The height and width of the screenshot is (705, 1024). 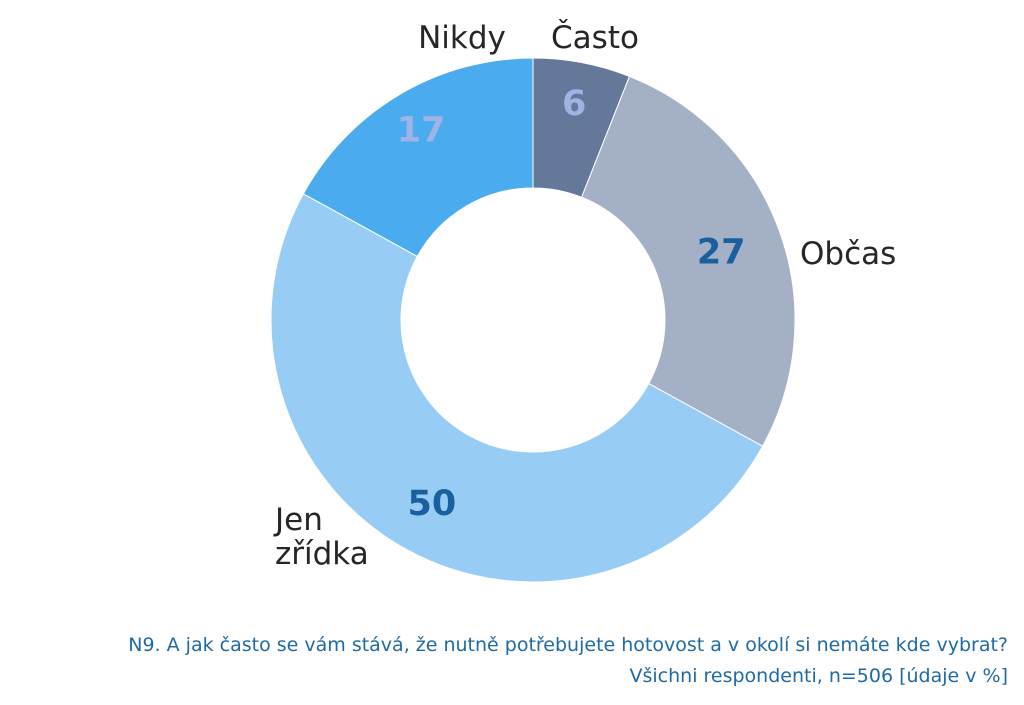 I want to click on category-label-jen-zridka: Jen zřídka, so click(x=321, y=537).